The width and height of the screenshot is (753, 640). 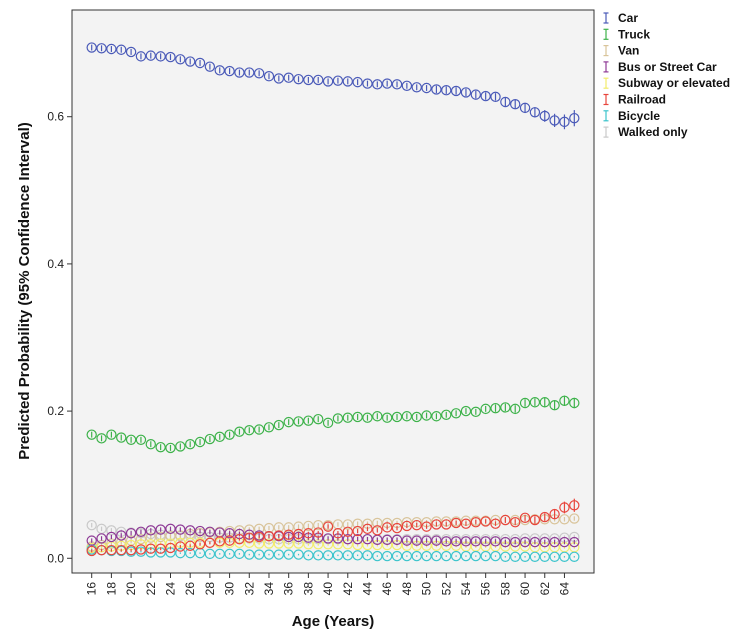 I want to click on x-tick-label: 20, so click(x=131, y=589).